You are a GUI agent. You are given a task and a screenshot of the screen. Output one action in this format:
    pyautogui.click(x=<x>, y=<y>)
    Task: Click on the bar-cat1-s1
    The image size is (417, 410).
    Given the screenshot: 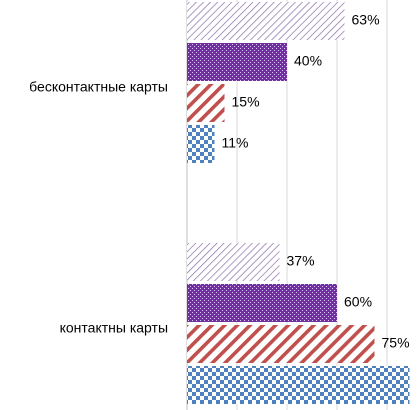 What is the action you would take?
    pyautogui.click(x=266, y=21)
    